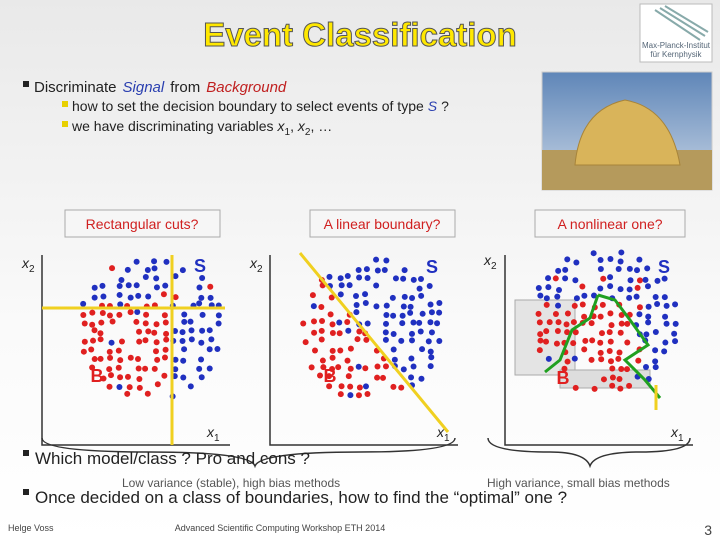 The width and height of the screenshot is (720, 540). What do you see at coordinates (142, 223) in the screenshot?
I see `label-box` at bounding box center [142, 223].